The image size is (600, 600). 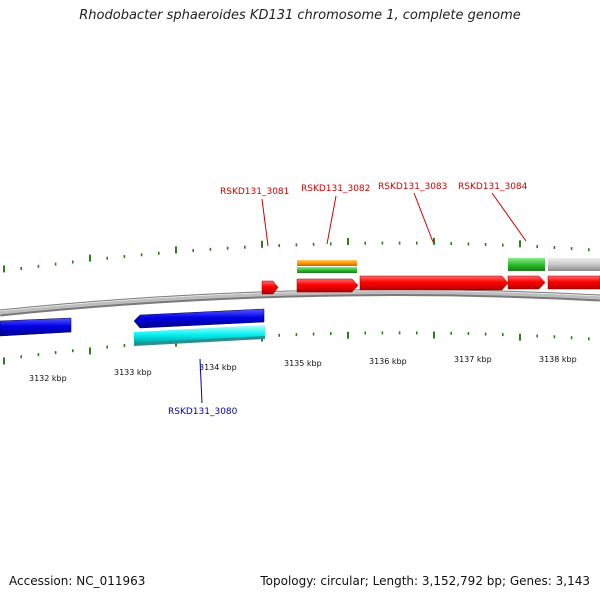 What do you see at coordinates (412, 187) in the screenshot?
I see `gene-label-rskd131-3083: RSKD131_3083` at bounding box center [412, 187].